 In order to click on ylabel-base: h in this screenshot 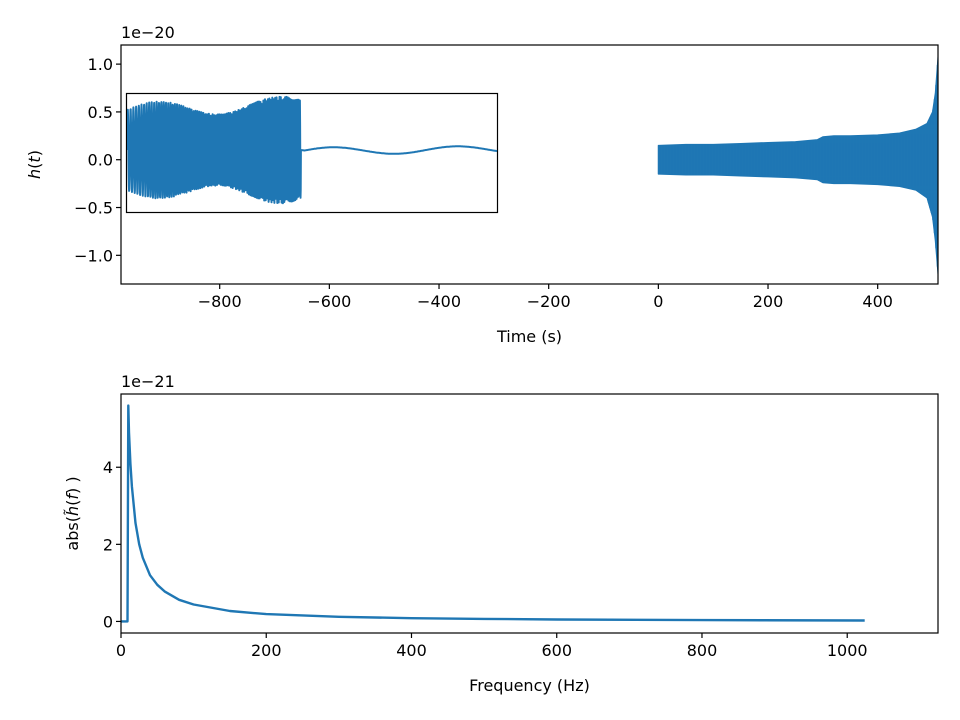, I will do `click(34, 174)`.